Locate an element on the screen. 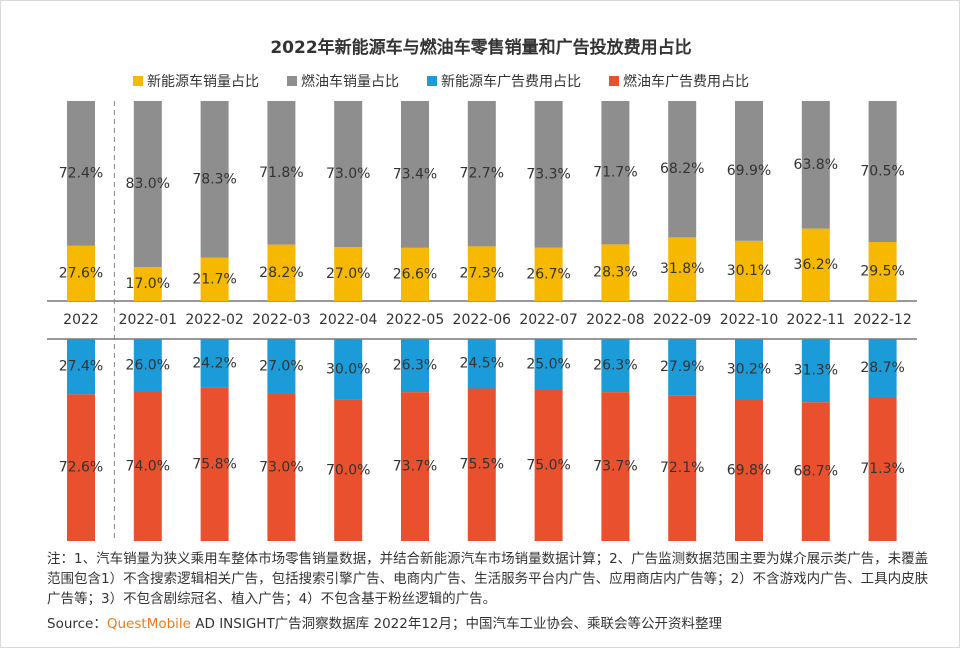 The image size is (960, 648). x-tick-label: 2022-08 is located at coordinates (615, 320).